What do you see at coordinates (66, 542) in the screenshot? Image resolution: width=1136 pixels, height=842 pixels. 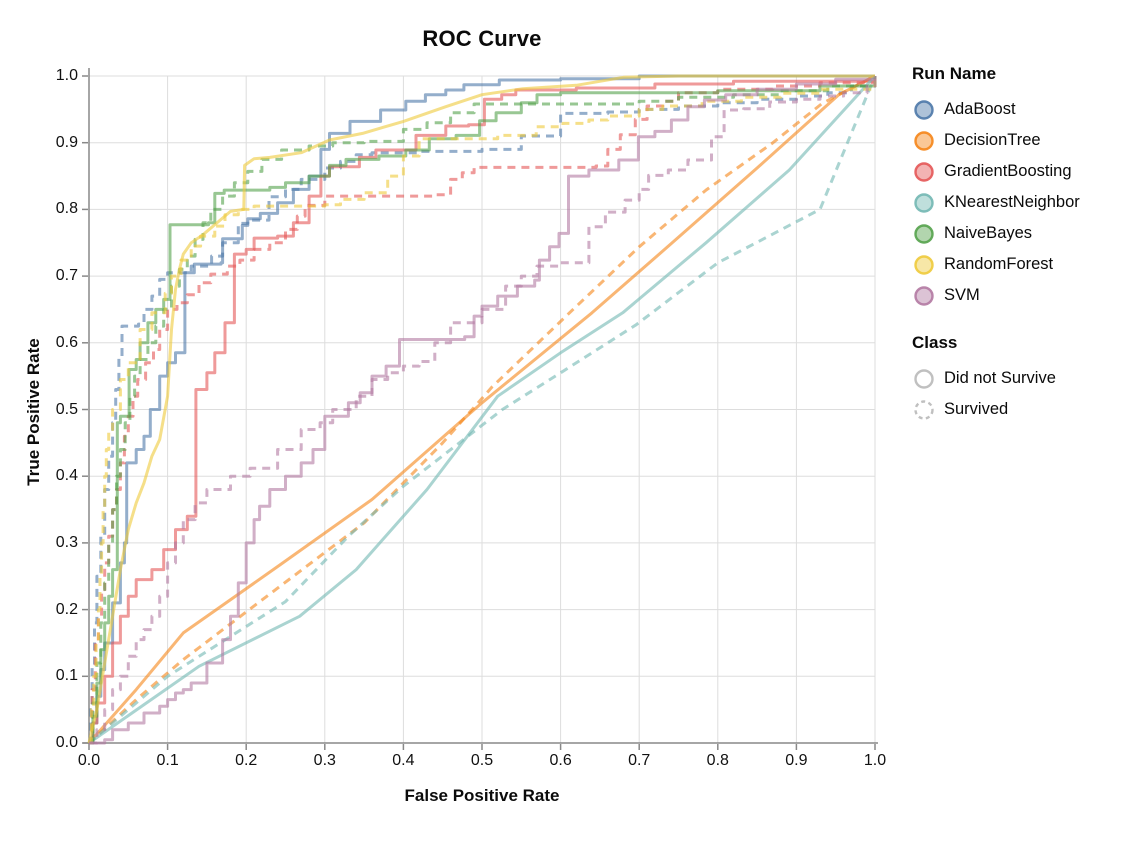 I see `y-tick-label: 0.3` at bounding box center [66, 542].